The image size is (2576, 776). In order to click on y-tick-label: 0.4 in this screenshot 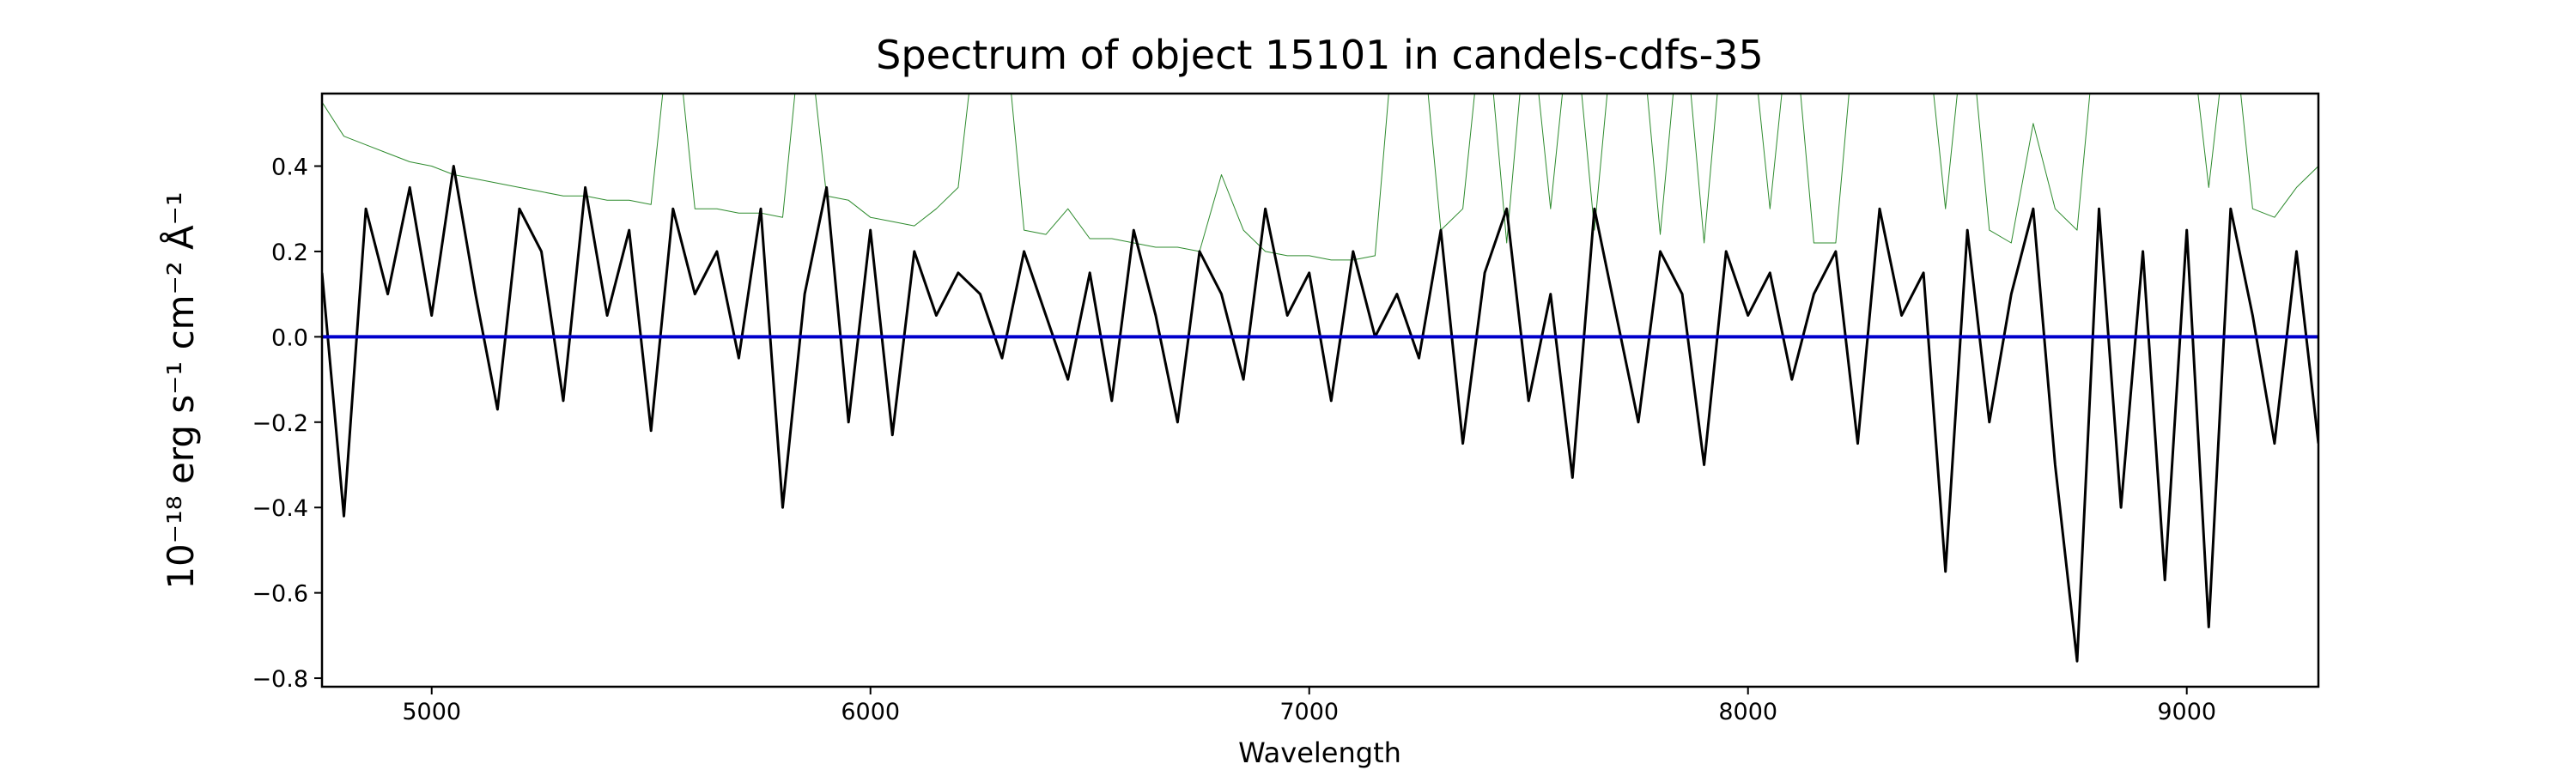, I will do `click(290, 168)`.